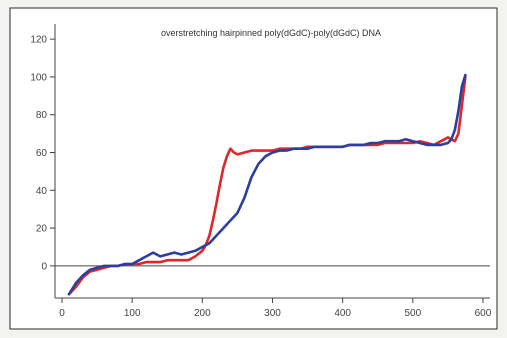  Describe the element at coordinates (272, 313) in the screenshot. I see `x-tick-label: 300` at that location.